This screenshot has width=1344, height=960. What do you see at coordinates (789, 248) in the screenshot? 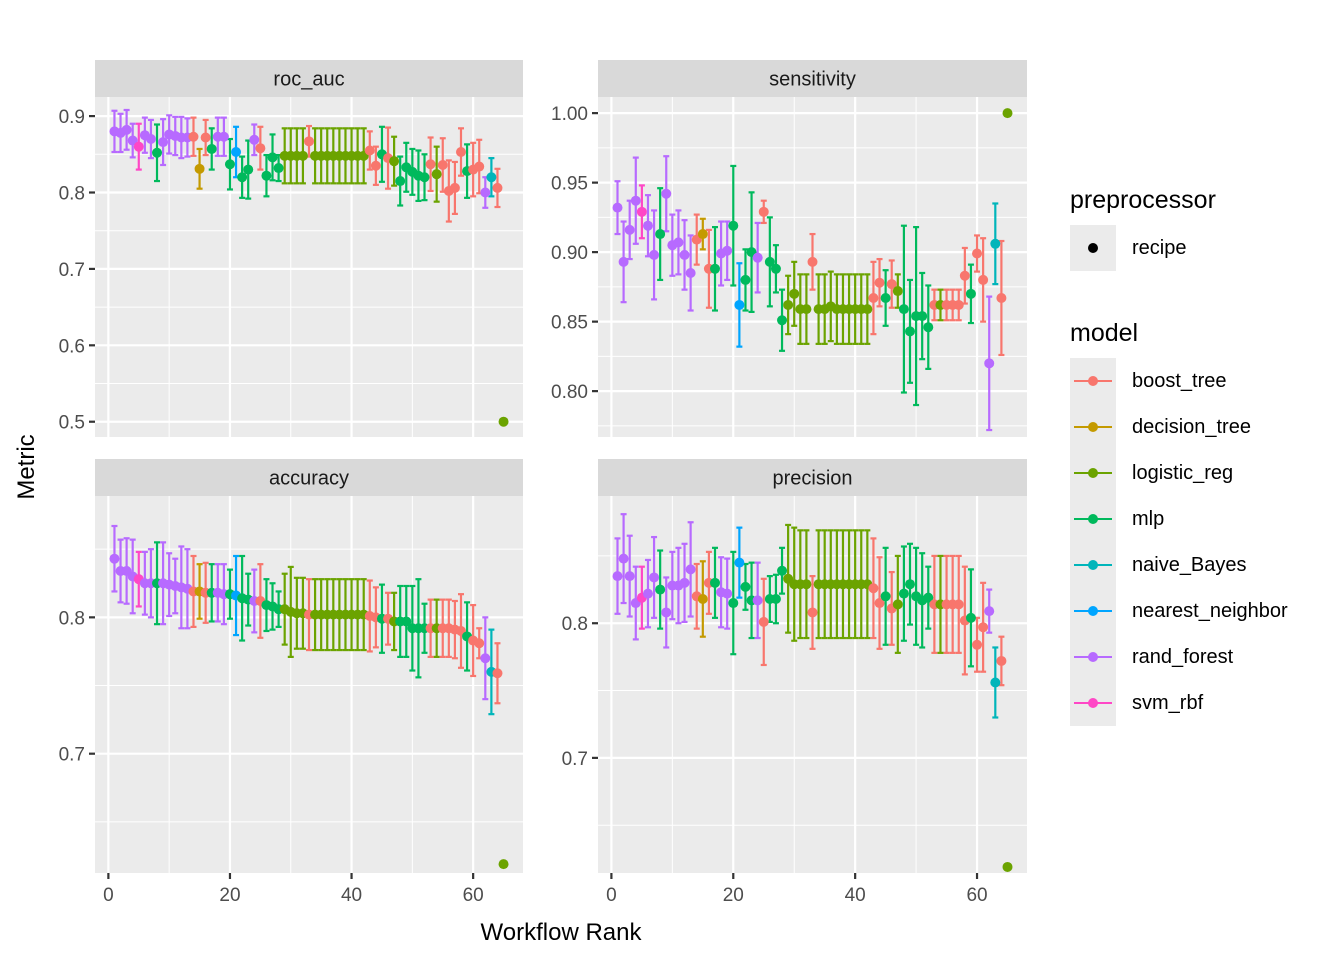
I see `panel-sensitivity: sensitivity 0.80 0.85 0.90 0.95 1.00` at bounding box center [789, 248].